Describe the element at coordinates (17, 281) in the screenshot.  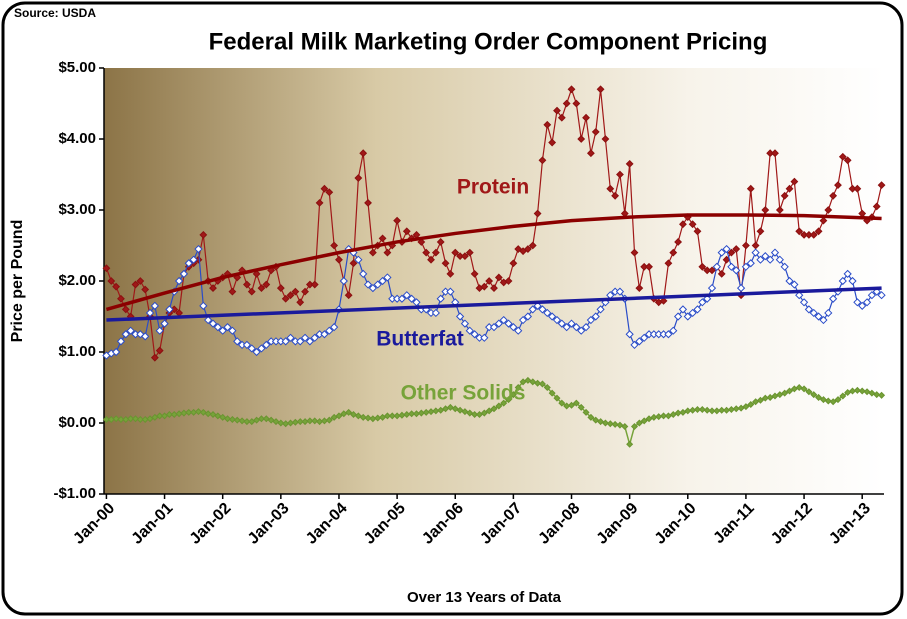
I see `y-axis-title: Price per Pound` at that location.